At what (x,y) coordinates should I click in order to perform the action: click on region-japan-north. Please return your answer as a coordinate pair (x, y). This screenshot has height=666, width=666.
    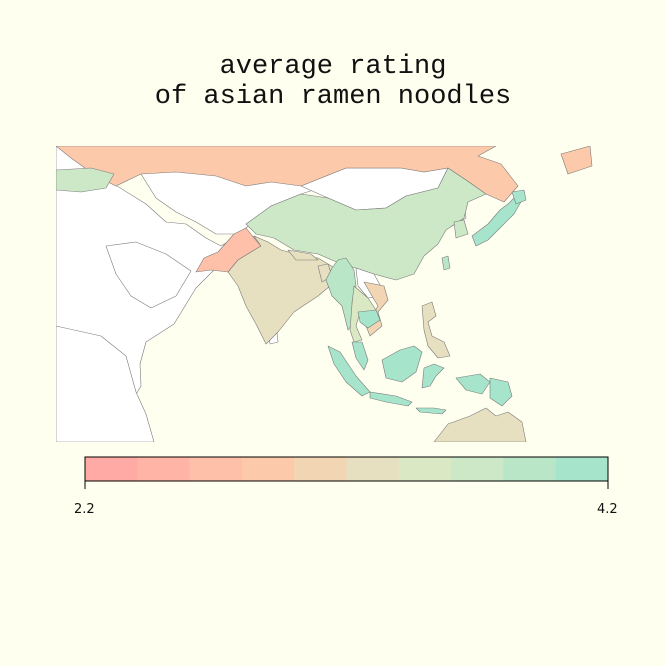
    Looking at the image, I should click on (519, 197).